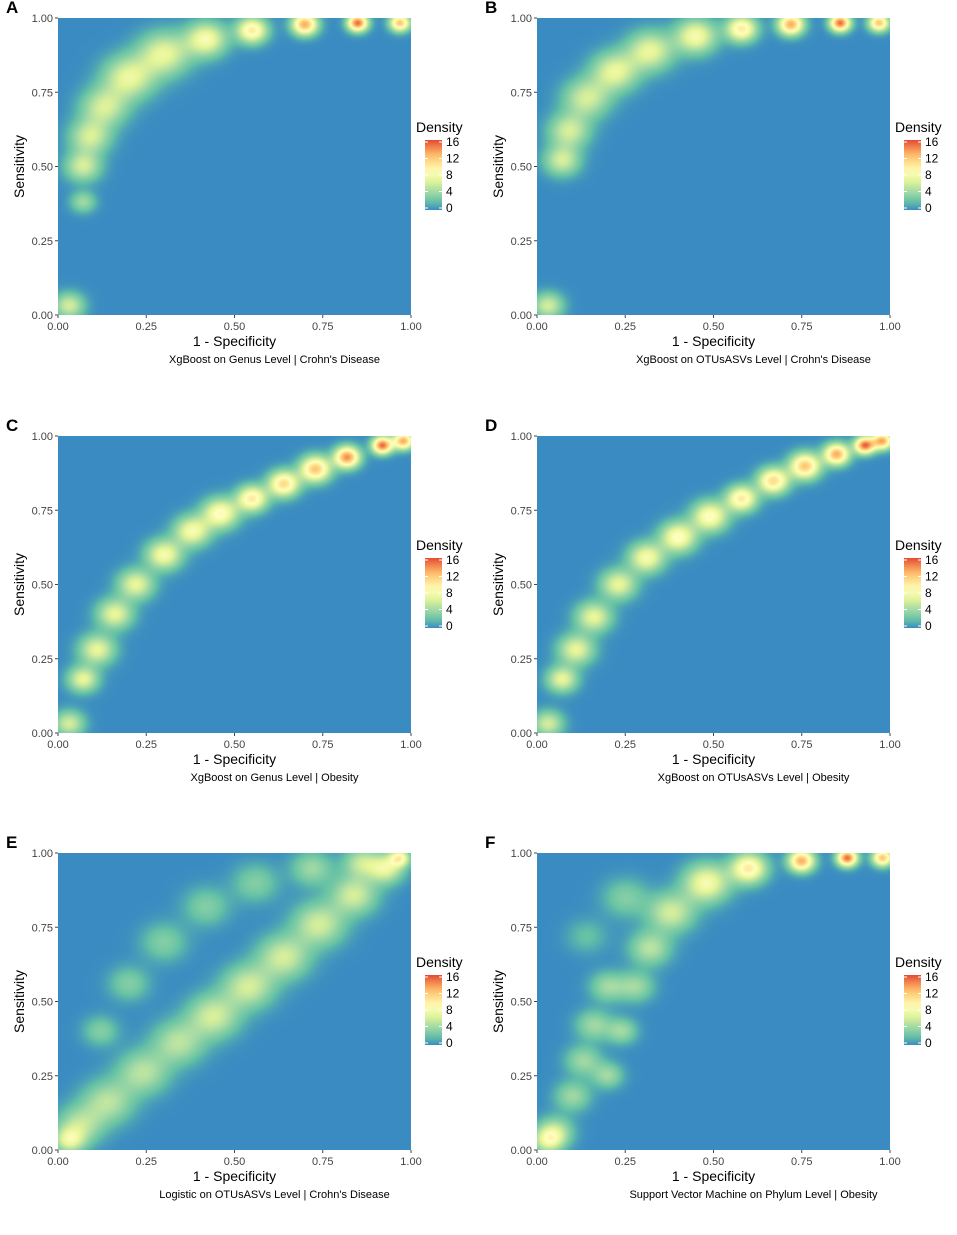 The width and height of the screenshot is (957, 1235). What do you see at coordinates (491, 425) in the screenshot?
I see `panel-letter: D` at bounding box center [491, 425].